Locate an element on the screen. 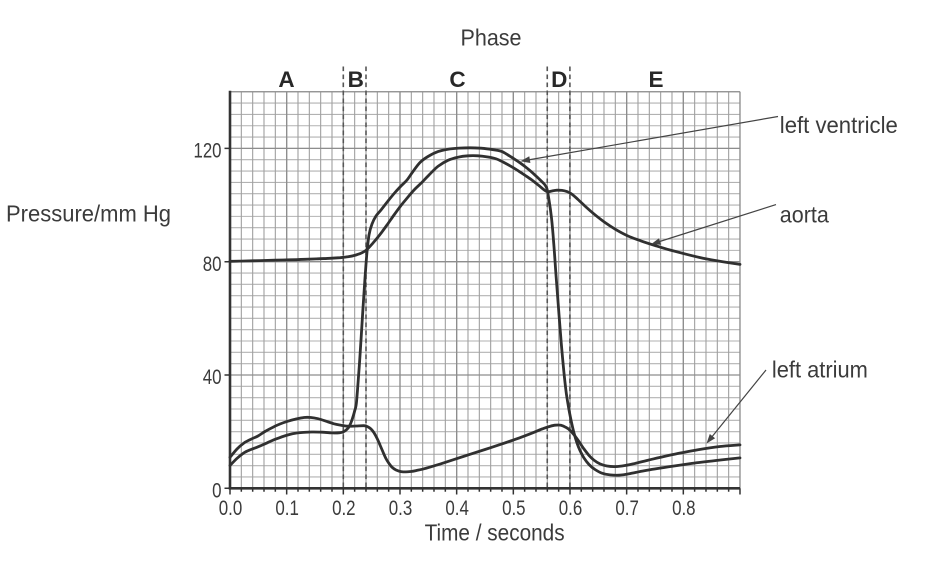 The width and height of the screenshot is (930, 585). svg-text: 120 is located at coordinates (208, 151).